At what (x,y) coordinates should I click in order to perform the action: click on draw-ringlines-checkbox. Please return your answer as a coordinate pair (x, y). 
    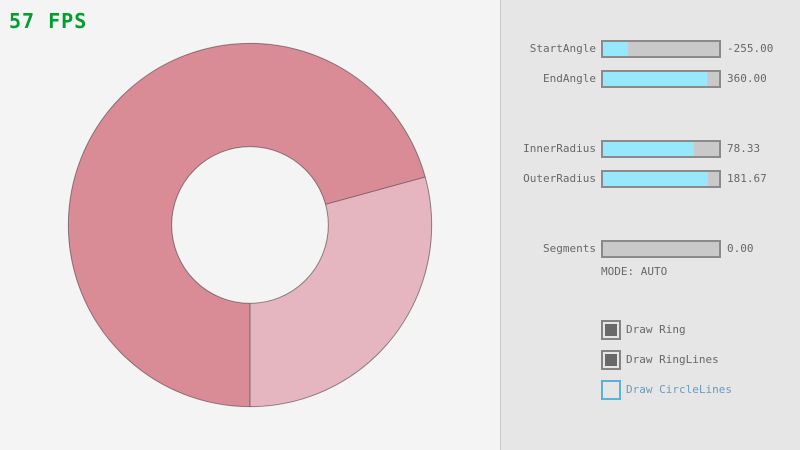
    Looking at the image, I should click on (611, 360).